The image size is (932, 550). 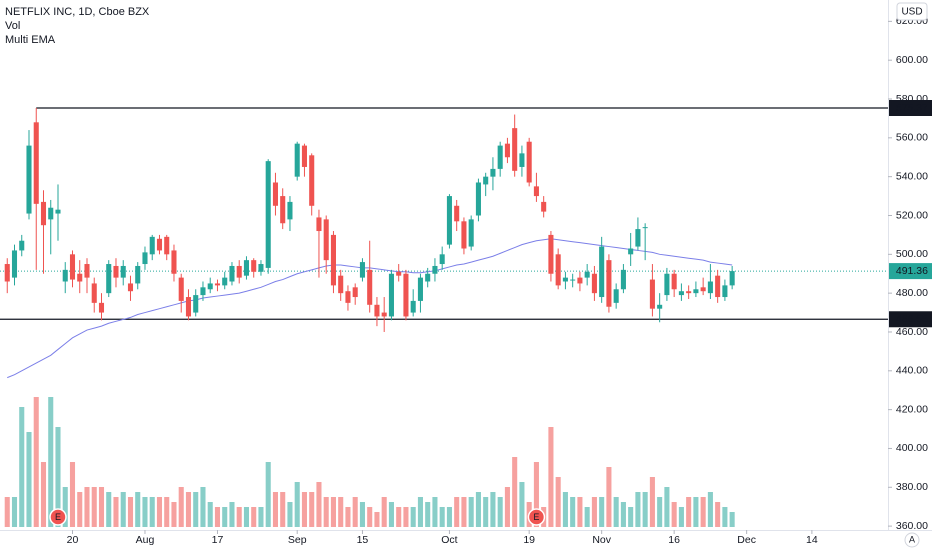 What do you see at coordinates (601, 540) in the screenshot?
I see `x-tick-label: Nov` at bounding box center [601, 540].